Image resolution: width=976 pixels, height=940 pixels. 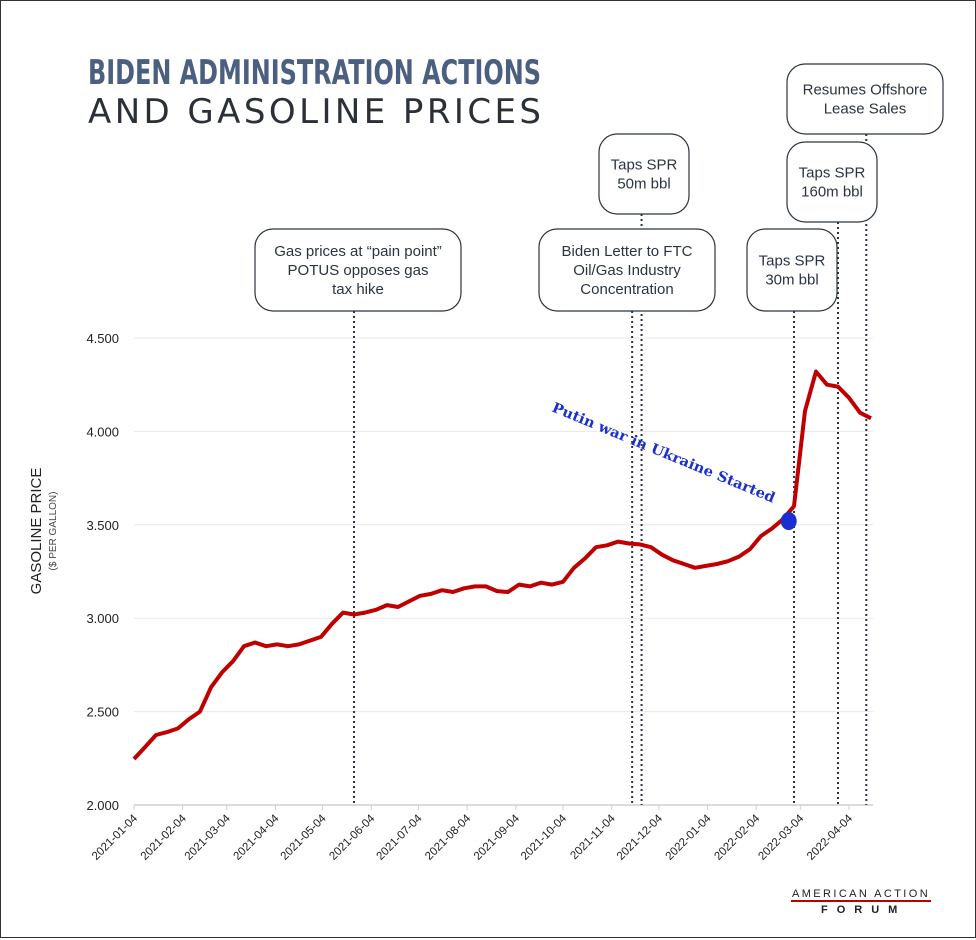 What do you see at coordinates (102, 618) in the screenshot?
I see `y-tick-label: 3.000` at bounding box center [102, 618].